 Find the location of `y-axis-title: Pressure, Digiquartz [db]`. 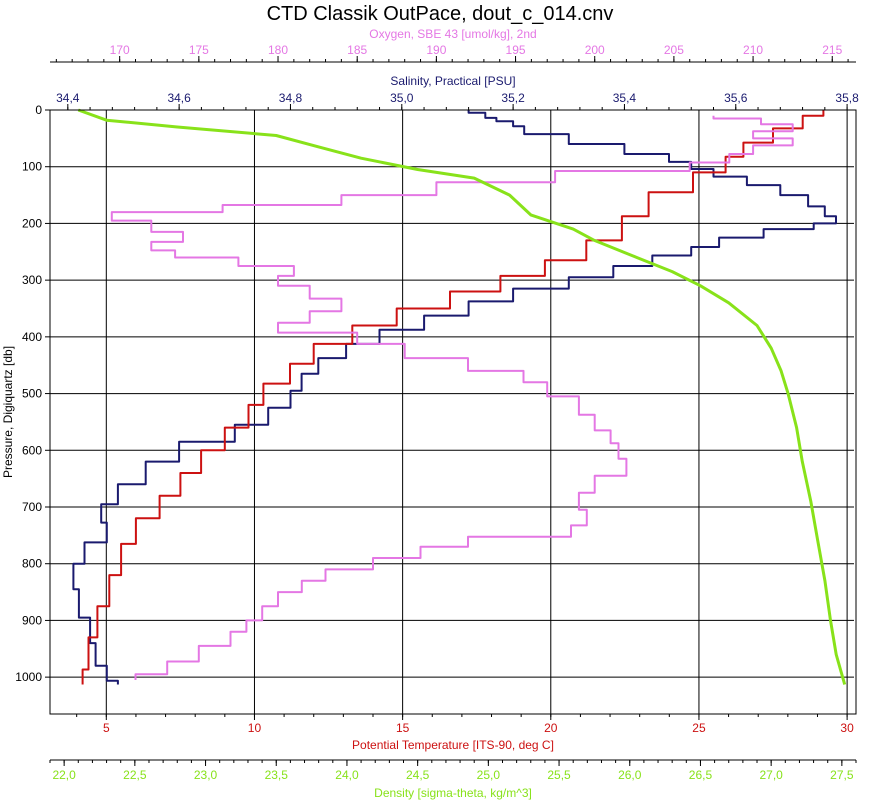

y-axis-title: Pressure, Digiquartz [db] is located at coordinates (8, 412).